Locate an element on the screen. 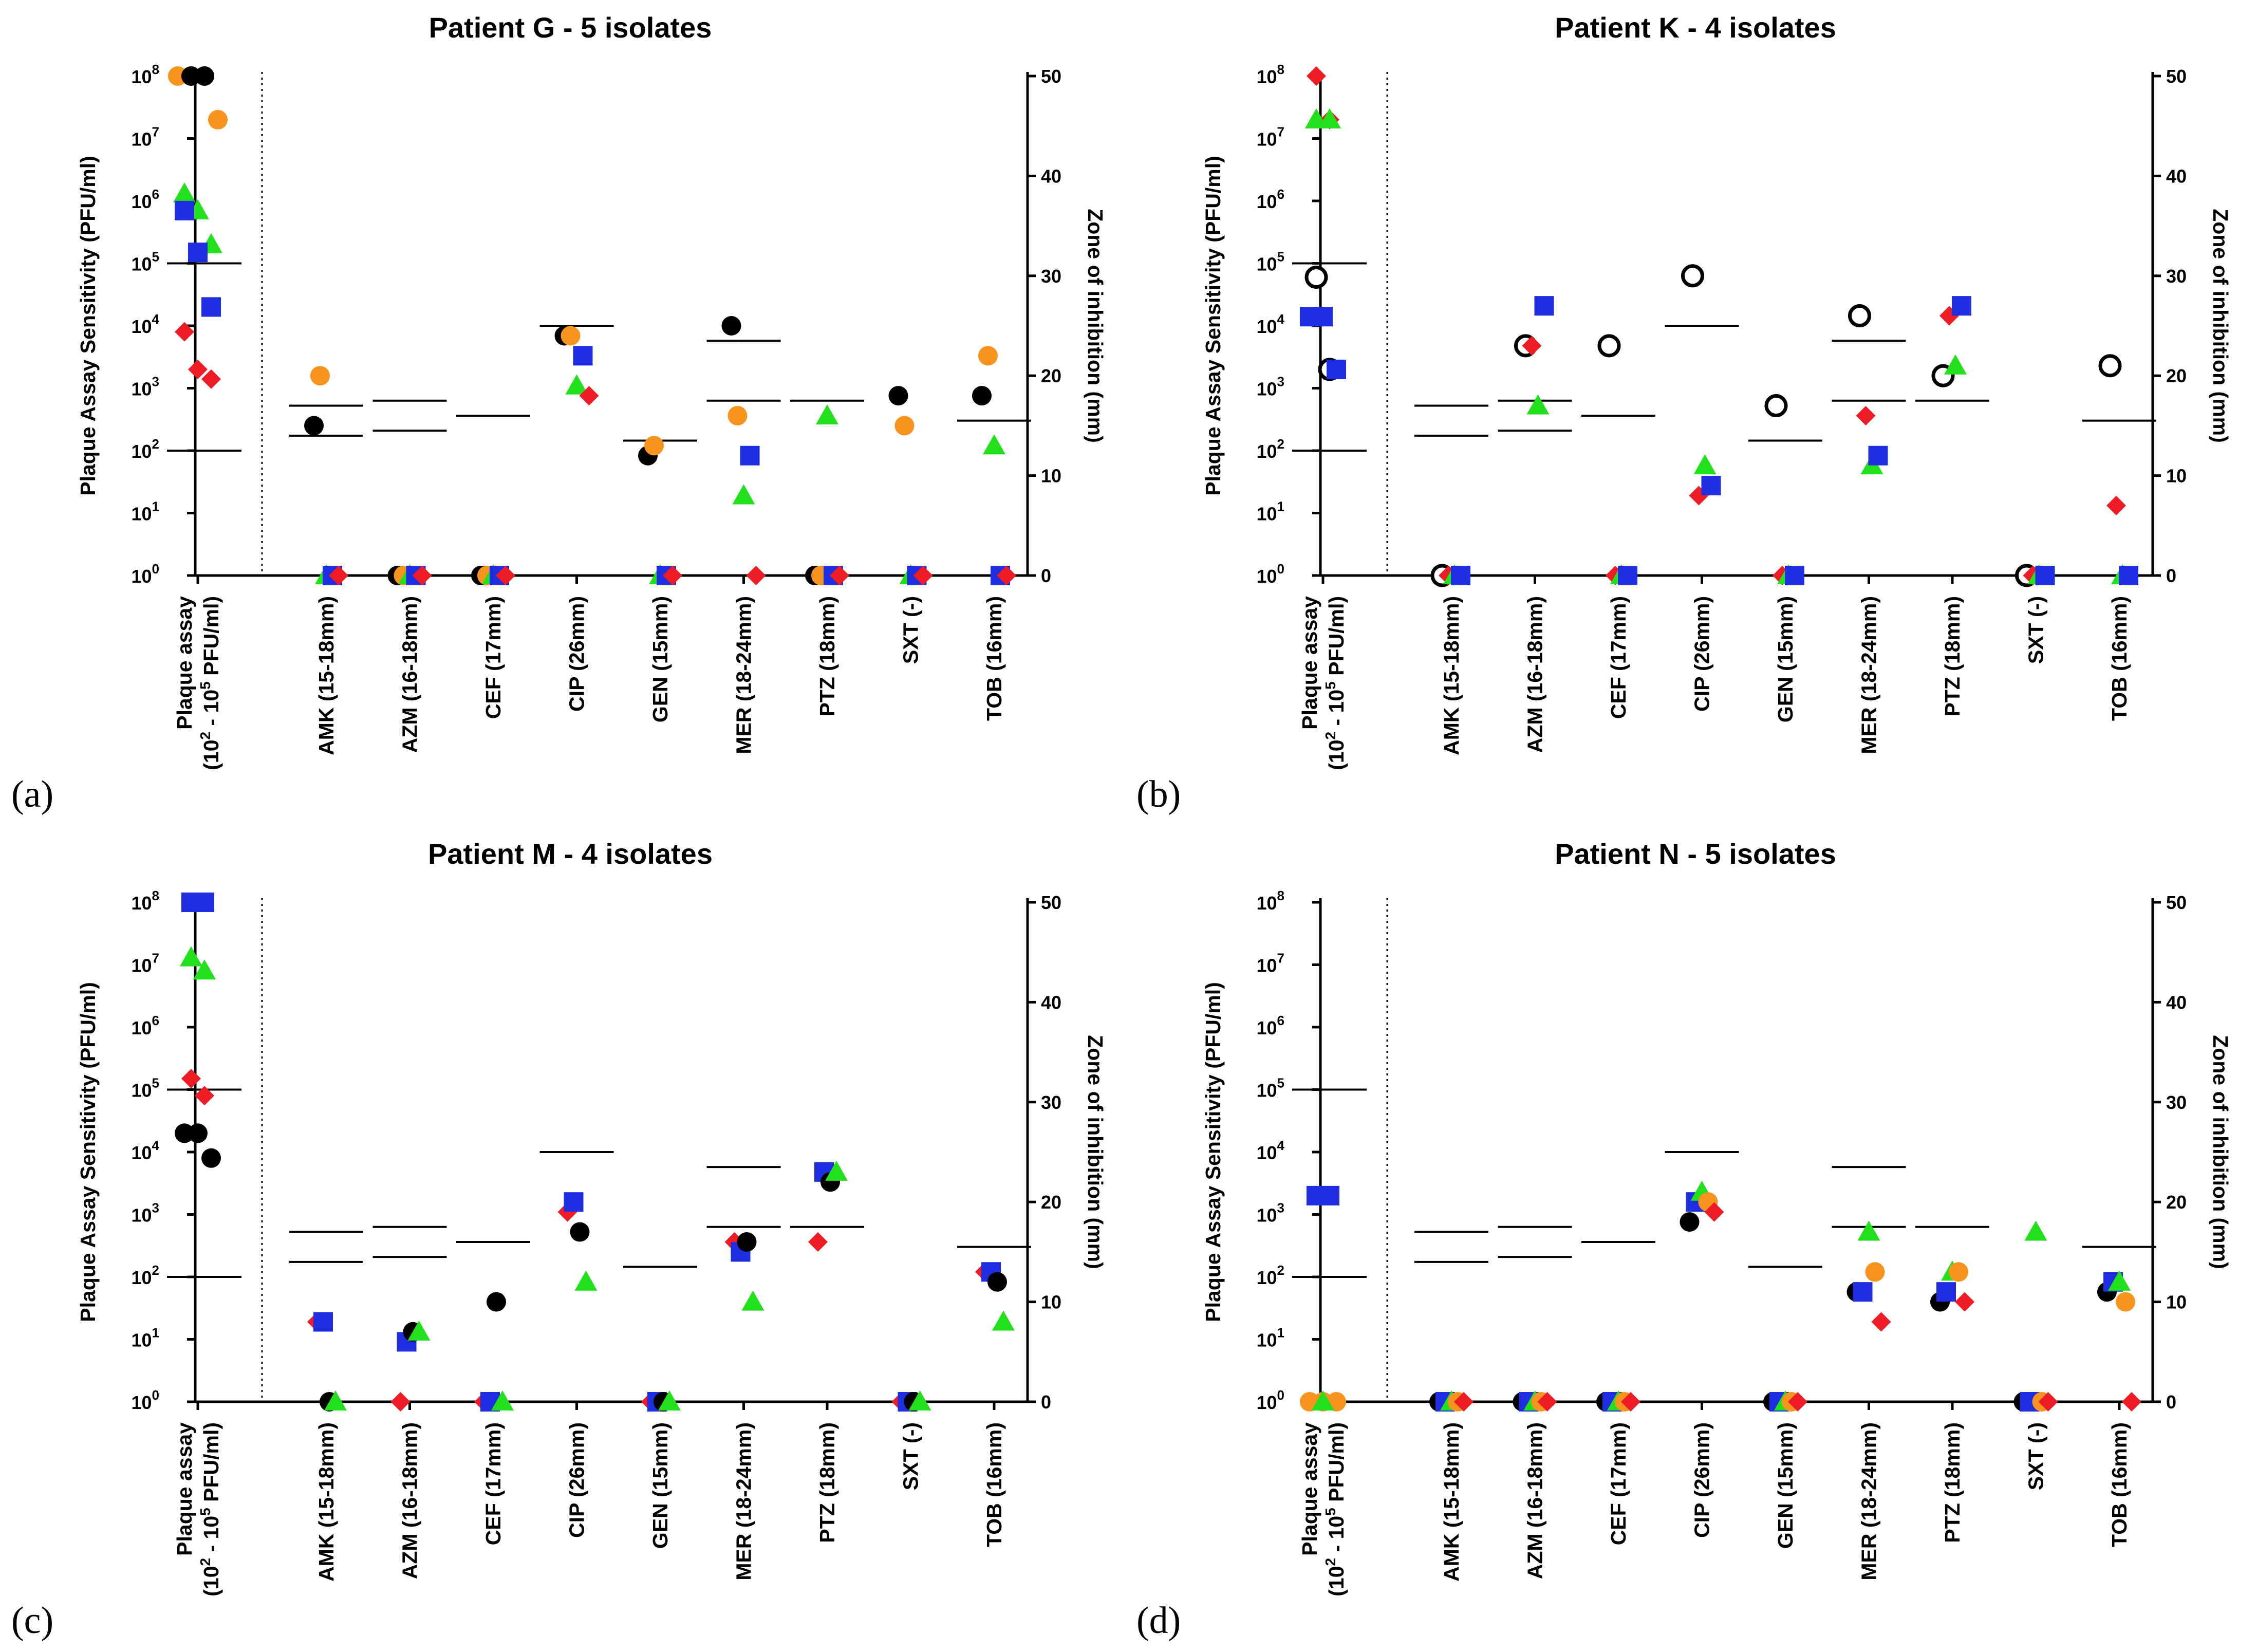 The image size is (2257, 1652). category-label: PTZ (18mm) is located at coordinates (1953, 656).